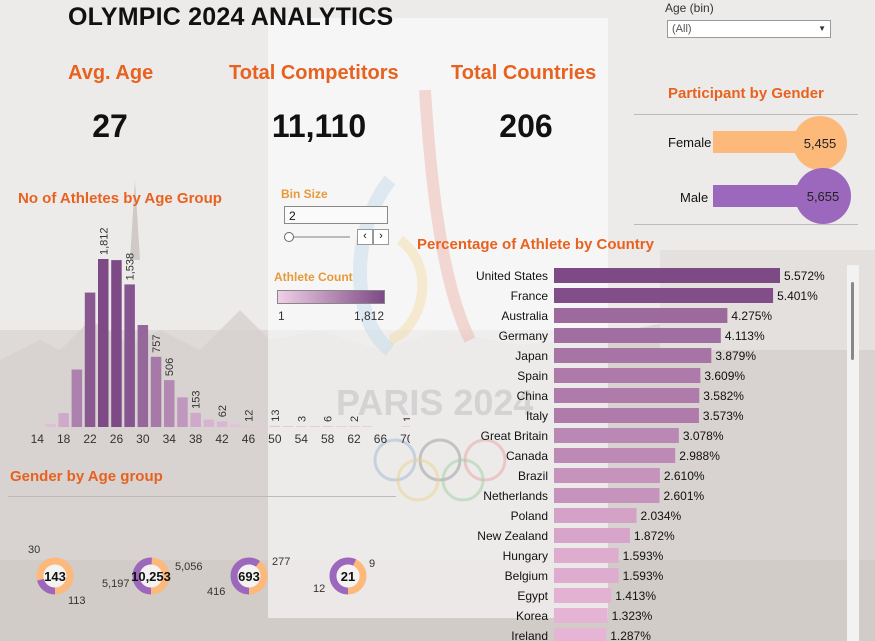 The width and height of the screenshot is (875, 641). Describe the element at coordinates (302, 439) in the screenshot. I see `age-tick-54: 54` at that location.